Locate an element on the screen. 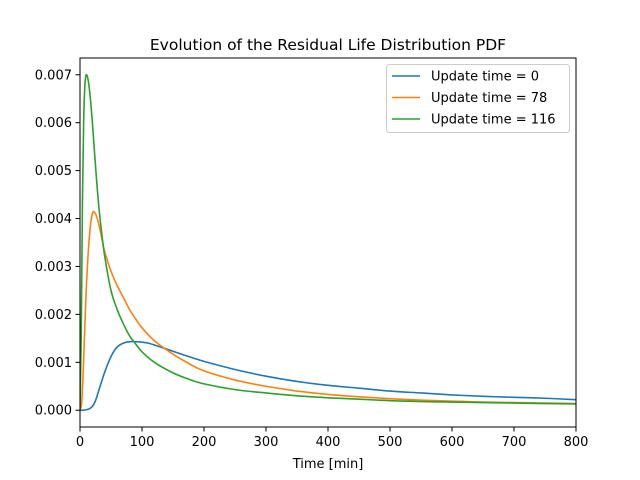  y-tick-label: 0.004 is located at coordinates (53, 219).